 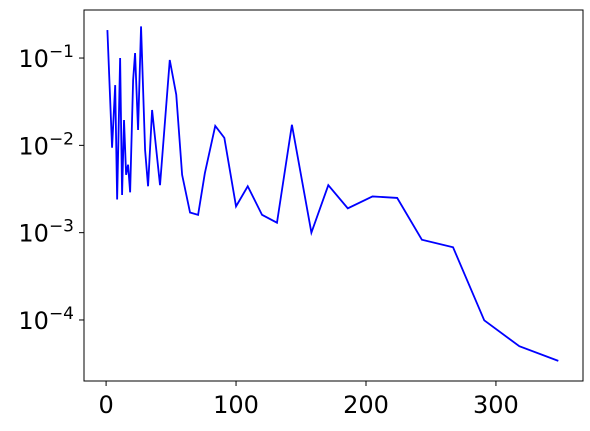 What do you see at coordinates (46, 57) in the screenshot?
I see `y-tick-label: 10⁻¹` at bounding box center [46, 57].